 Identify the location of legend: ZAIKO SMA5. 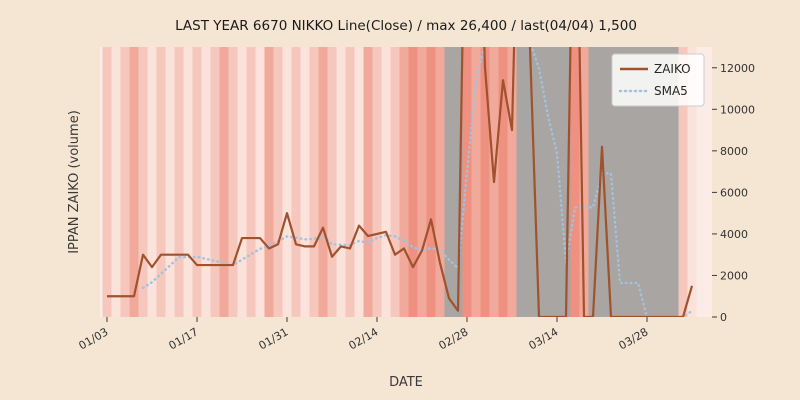
(658, 80).